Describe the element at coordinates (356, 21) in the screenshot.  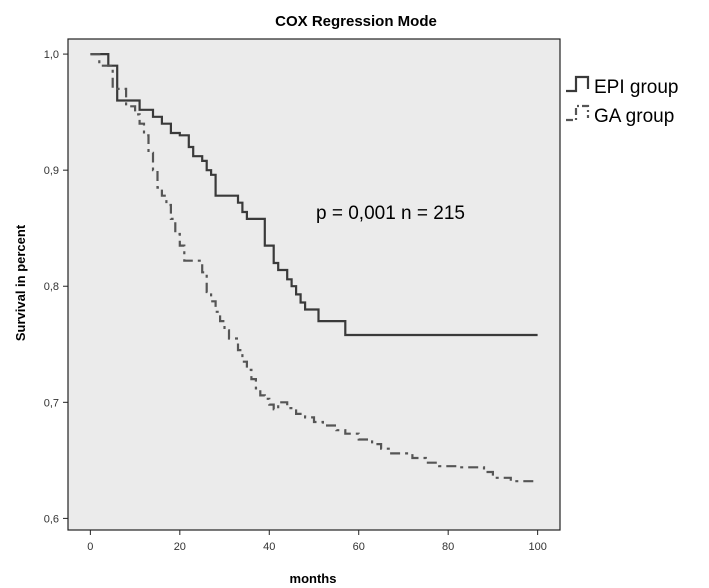
I see `chart-title: COX Regression Mode` at that location.